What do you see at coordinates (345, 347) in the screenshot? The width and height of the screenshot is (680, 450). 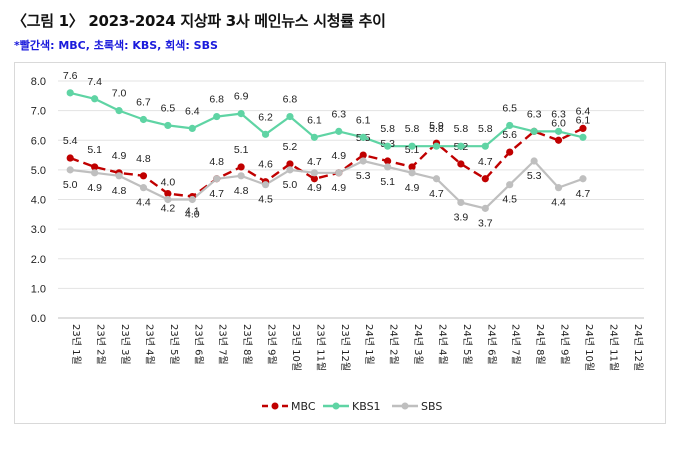 I see `x-tick-label: 23년 12월` at bounding box center [345, 347].